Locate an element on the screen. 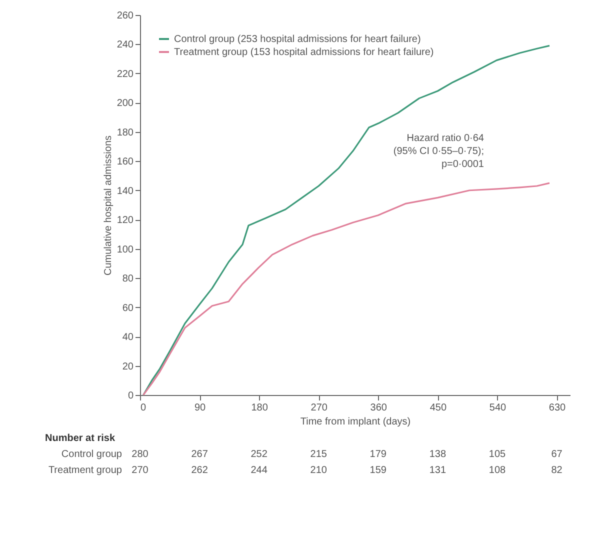 Image resolution: width=596 pixels, height=538 pixels. text: 82 is located at coordinates (557, 470).